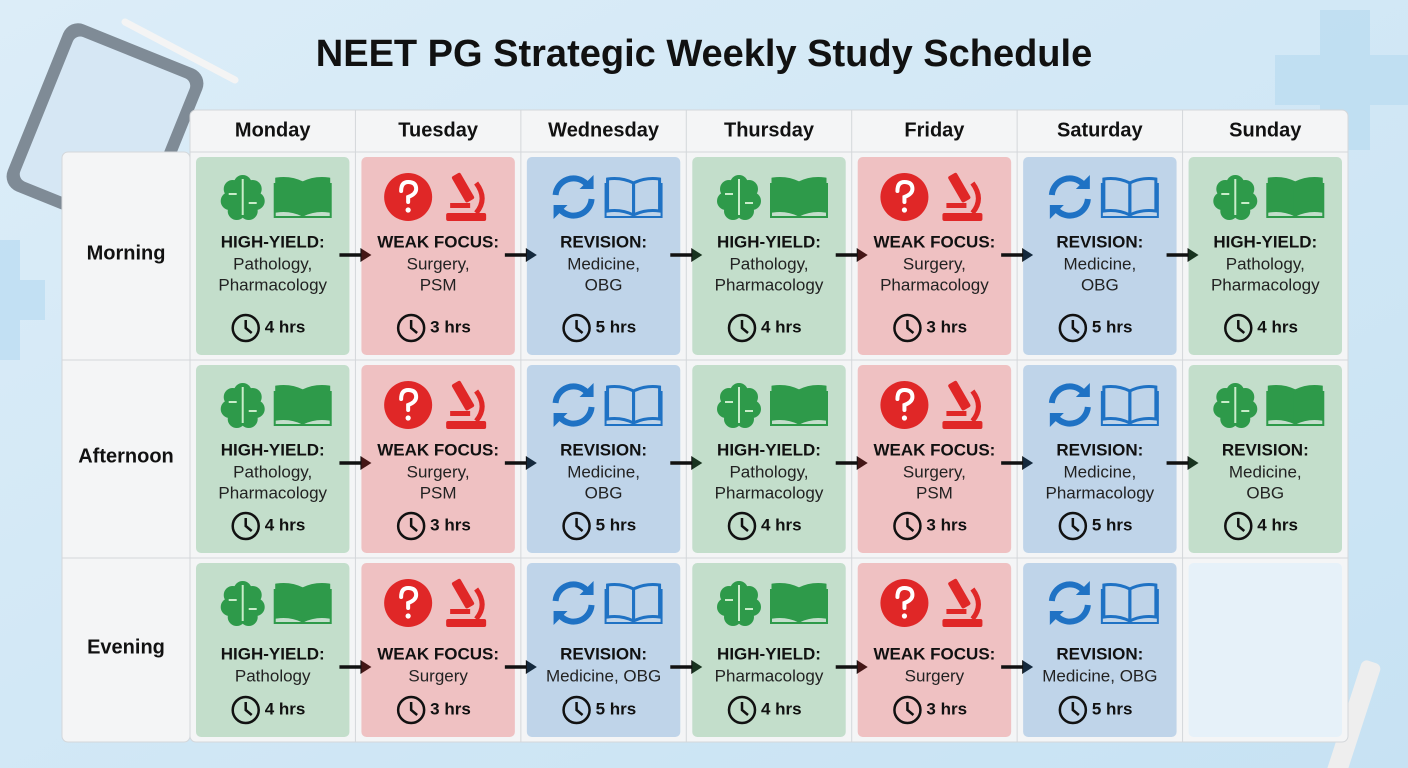  Describe the element at coordinates (704, 54) in the screenshot. I see `title: NEET PG Strategic Weekly Study Schedule` at that location.